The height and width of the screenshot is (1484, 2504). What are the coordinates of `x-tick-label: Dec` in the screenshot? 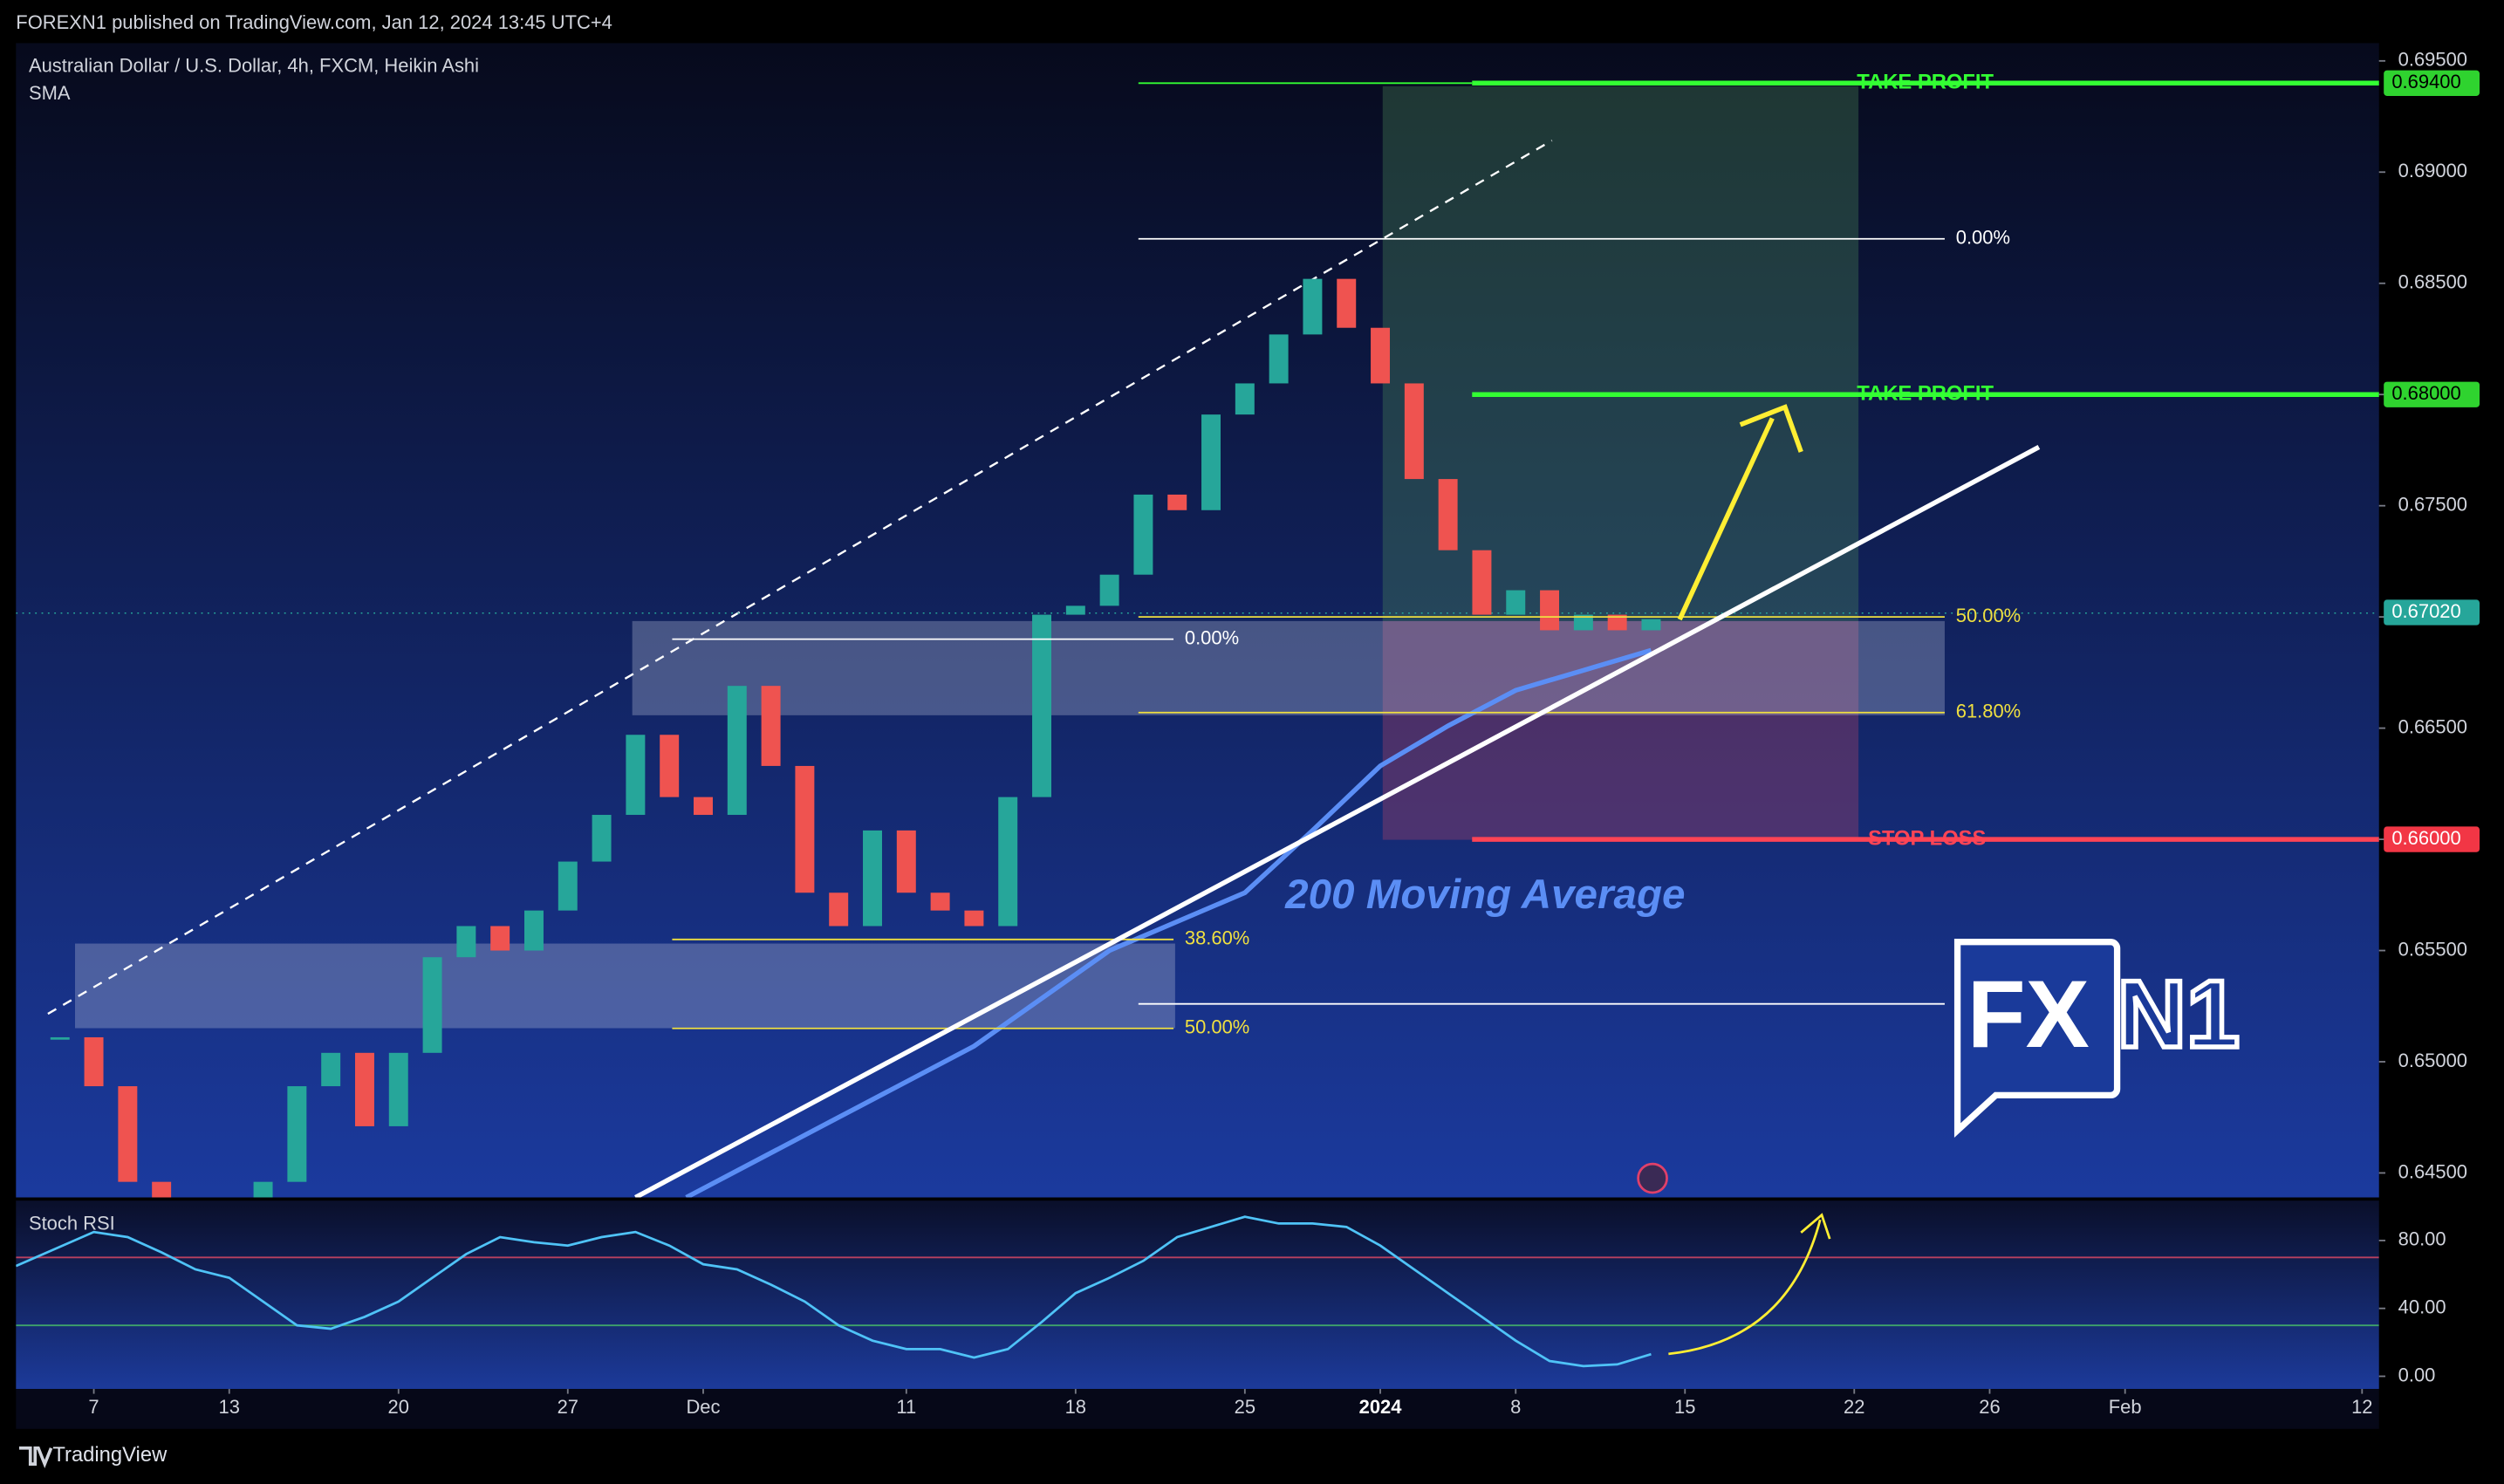 It's located at (703, 1407).